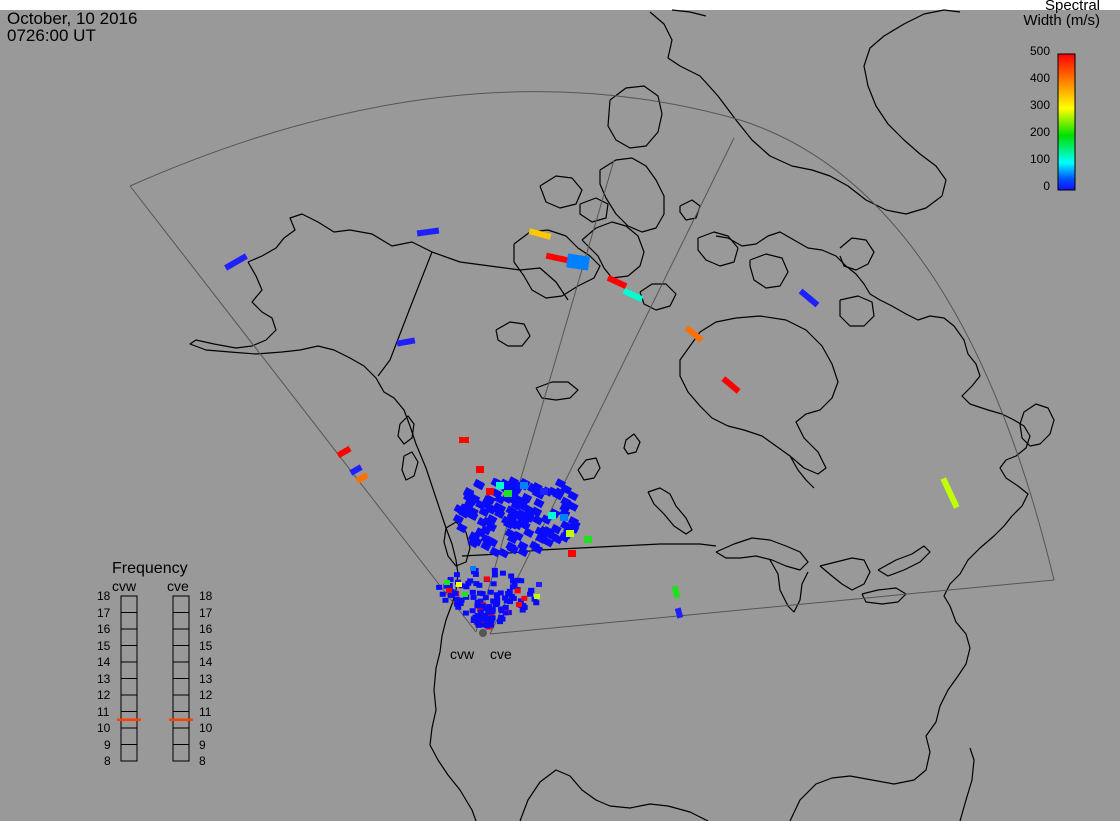 Image resolution: width=1120 pixels, height=821 pixels. Describe the element at coordinates (560, 5) in the screenshot. I see `top-border` at that location.